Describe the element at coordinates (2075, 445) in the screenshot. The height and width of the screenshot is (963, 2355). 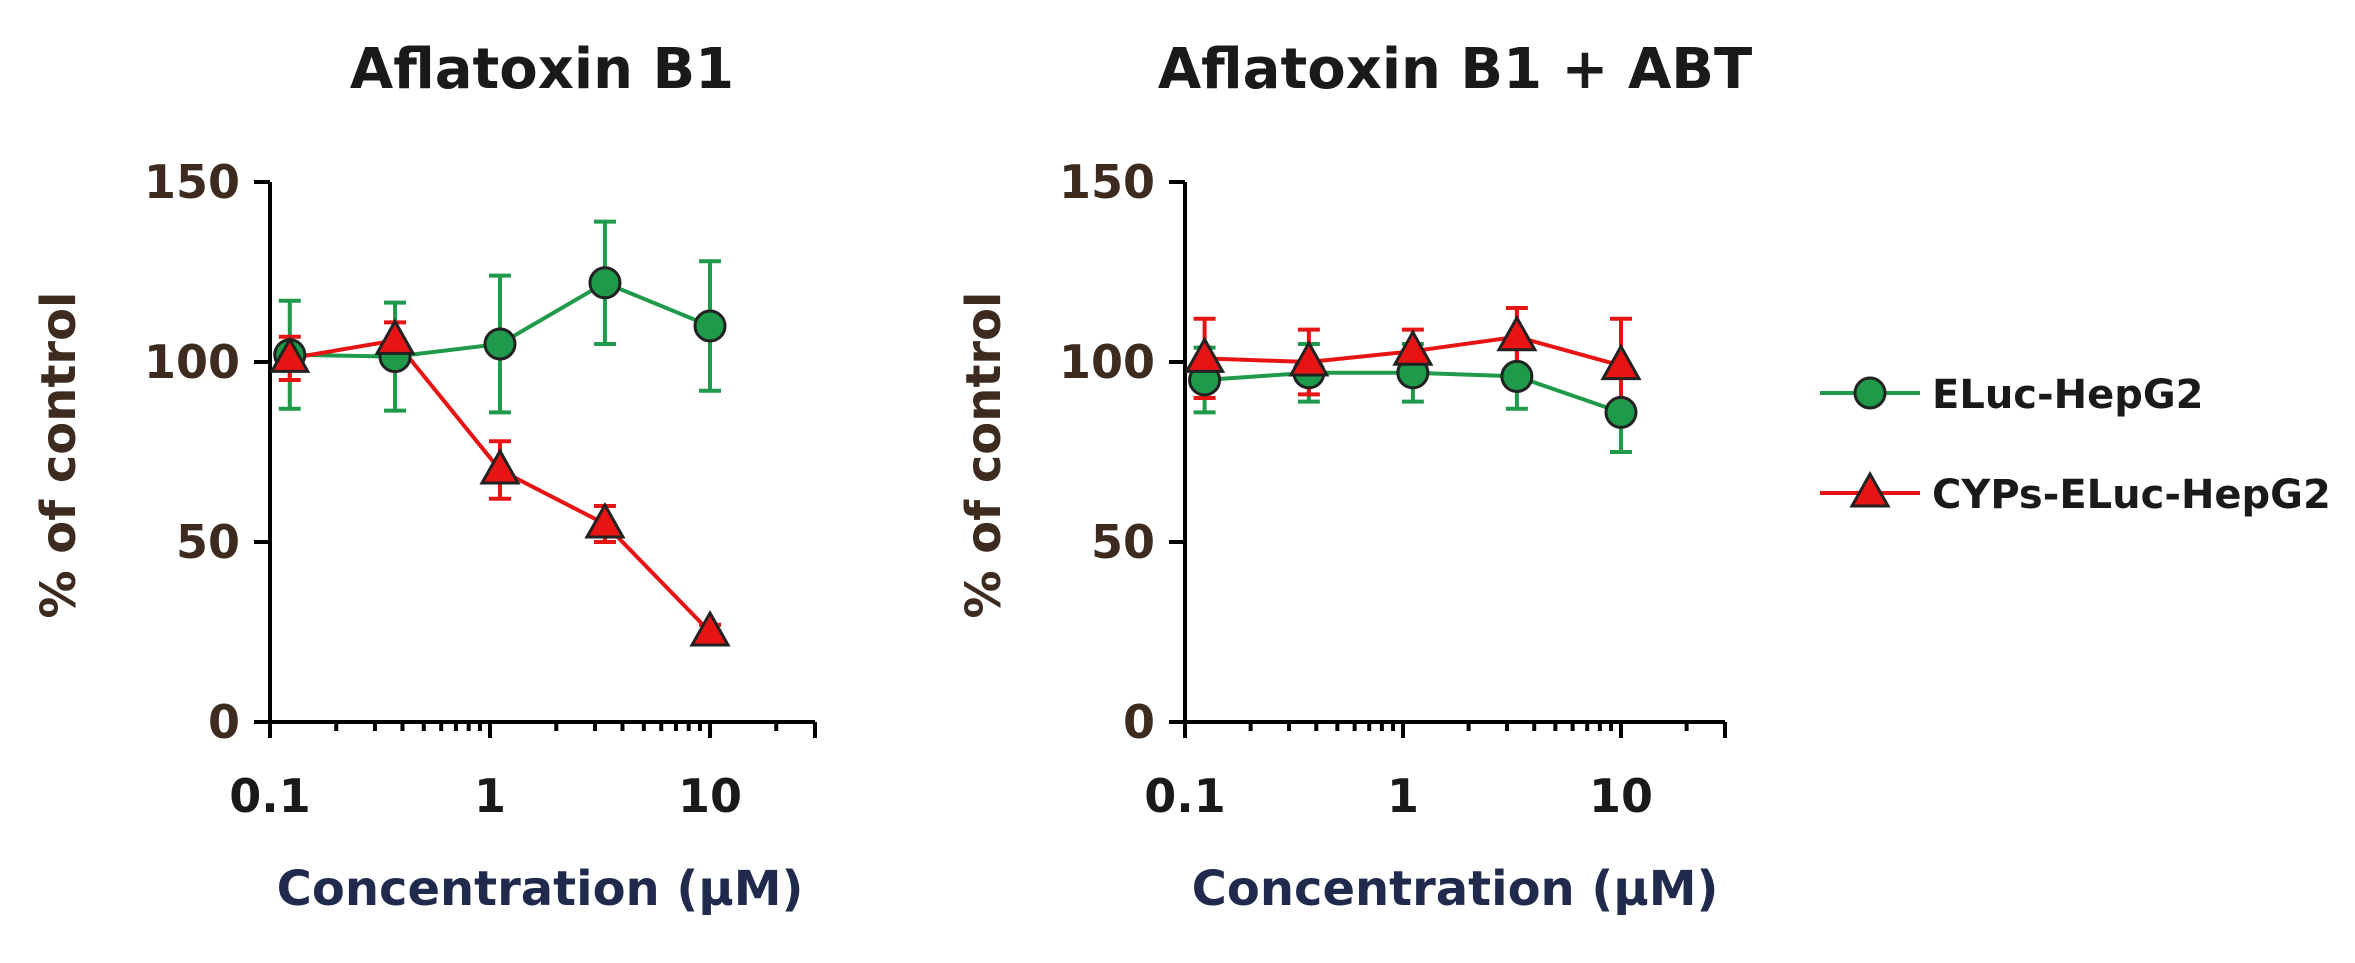
I see `legend: ELuc-HepG2 CYPs-ELuc-HepG2` at that location.